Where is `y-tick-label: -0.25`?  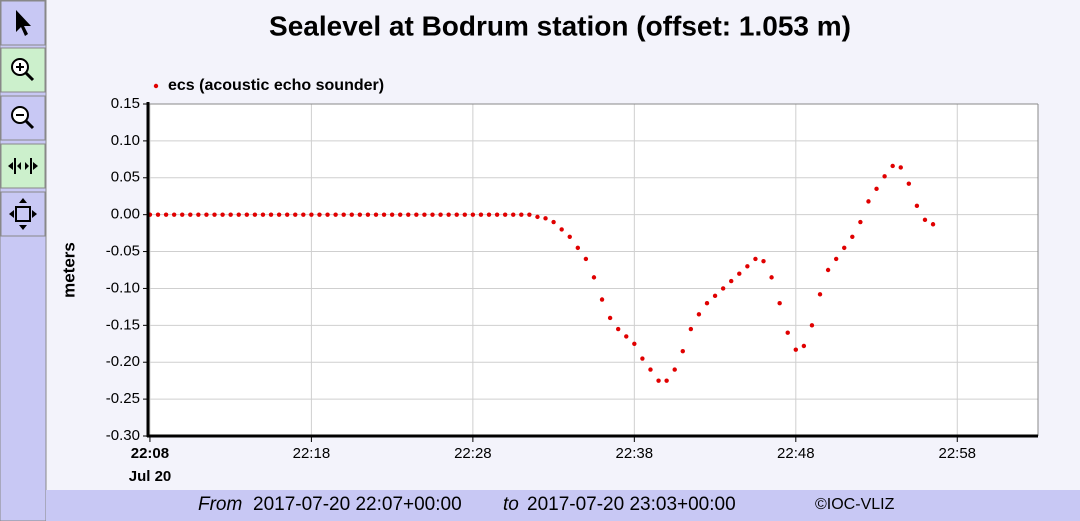 y-tick-label: -0.25 is located at coordinates (123, 398).